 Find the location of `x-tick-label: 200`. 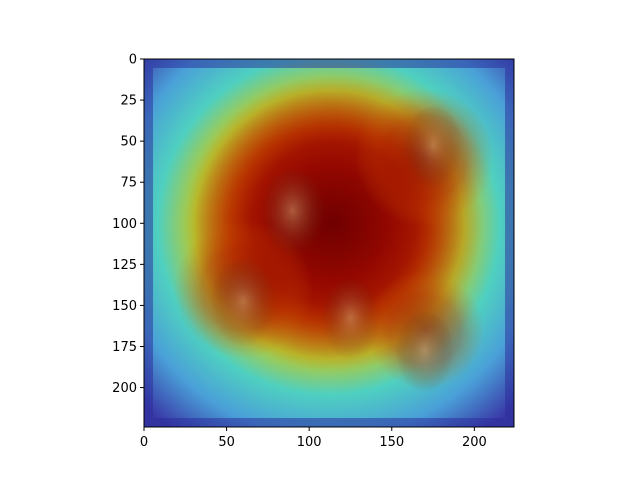

x-tick-label: 200 is located at coordinates (474, 442).